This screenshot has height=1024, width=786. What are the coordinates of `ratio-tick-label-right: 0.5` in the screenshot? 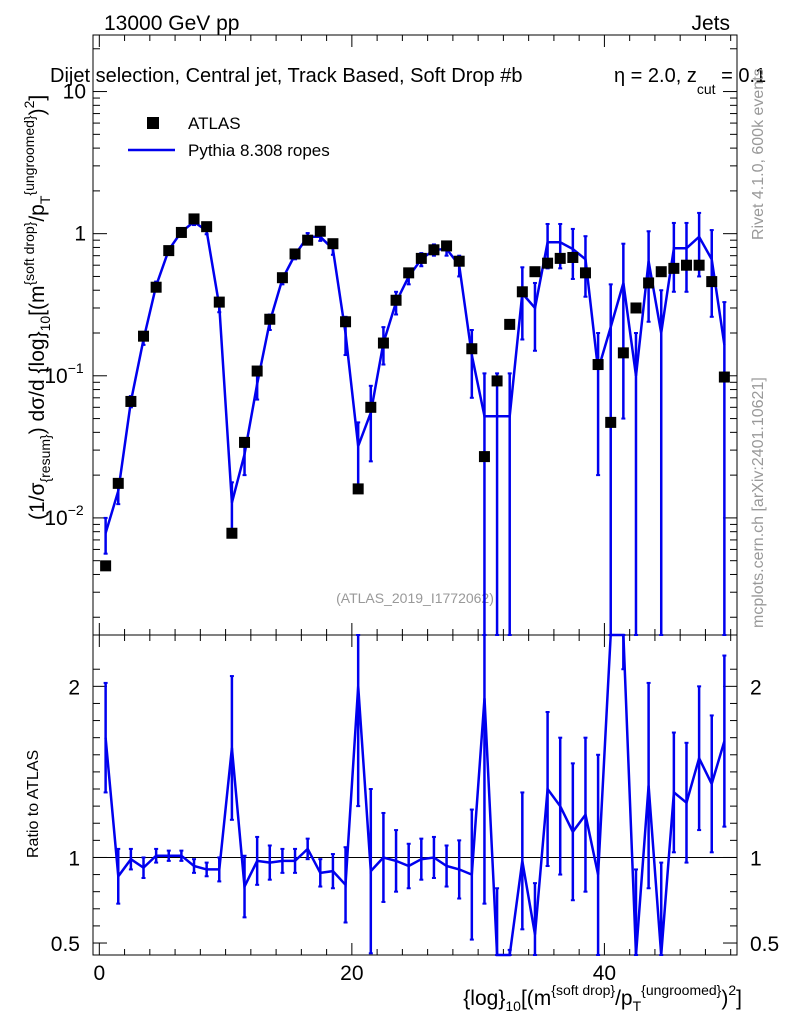 It's located at (764, 944).